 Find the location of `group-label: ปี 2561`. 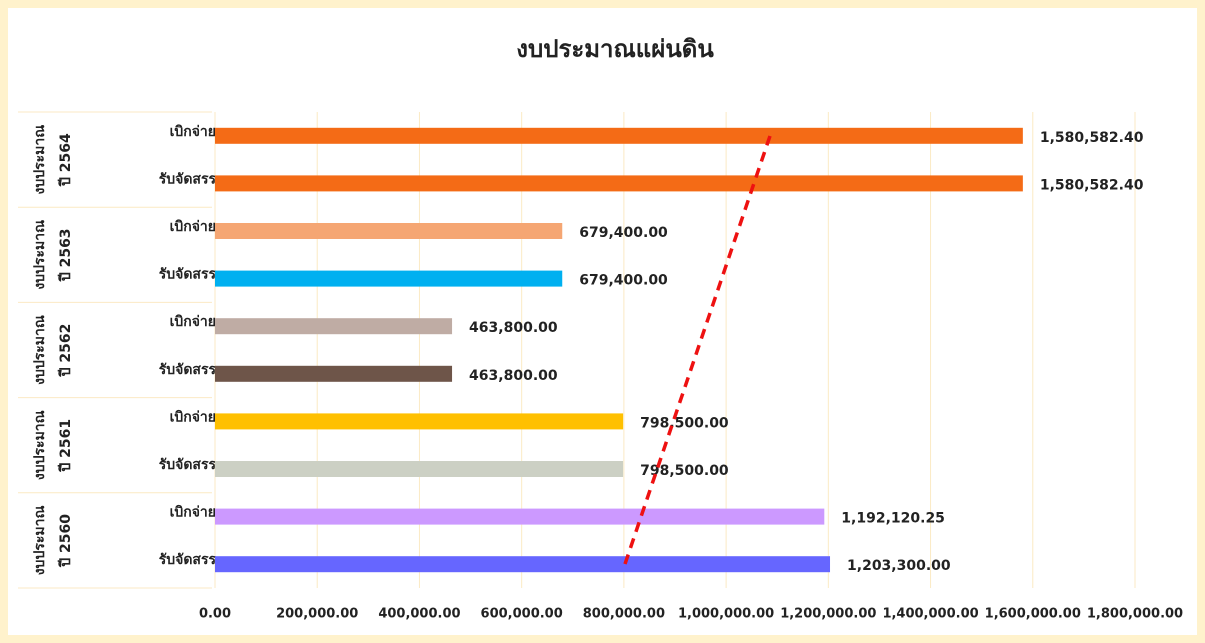

group-label: ปี 2561 is located at coordinates (66, 446).